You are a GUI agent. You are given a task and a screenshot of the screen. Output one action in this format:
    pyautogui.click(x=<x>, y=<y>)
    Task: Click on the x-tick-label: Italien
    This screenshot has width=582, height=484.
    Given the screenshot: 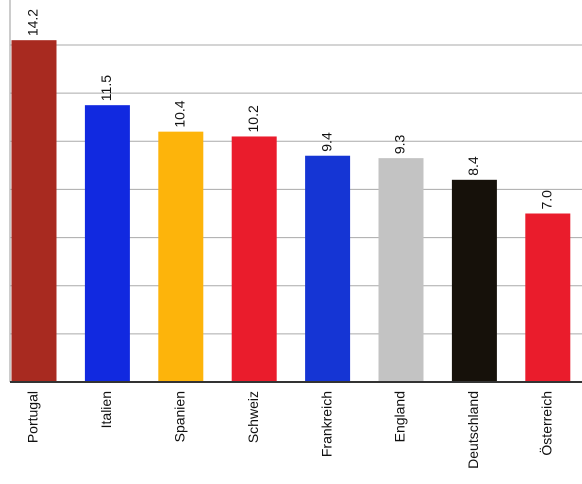 What is the action you would take?
    pyautogui.click(x=106, y=409)
    